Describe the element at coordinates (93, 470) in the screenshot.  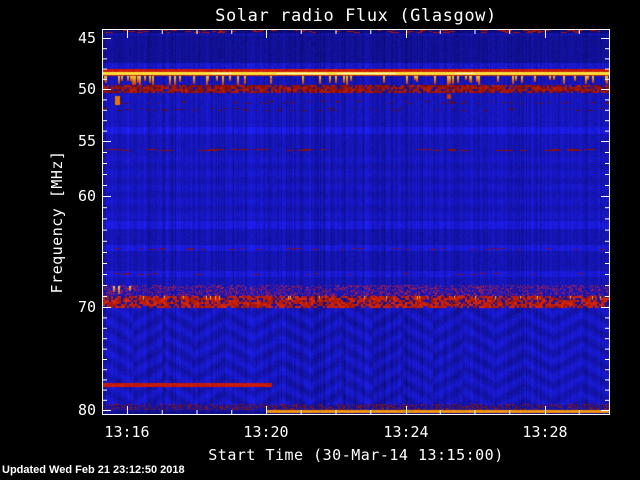
I see `update-timestamp: Updated Wed Feb 21 23:12:50 2018` at that location.